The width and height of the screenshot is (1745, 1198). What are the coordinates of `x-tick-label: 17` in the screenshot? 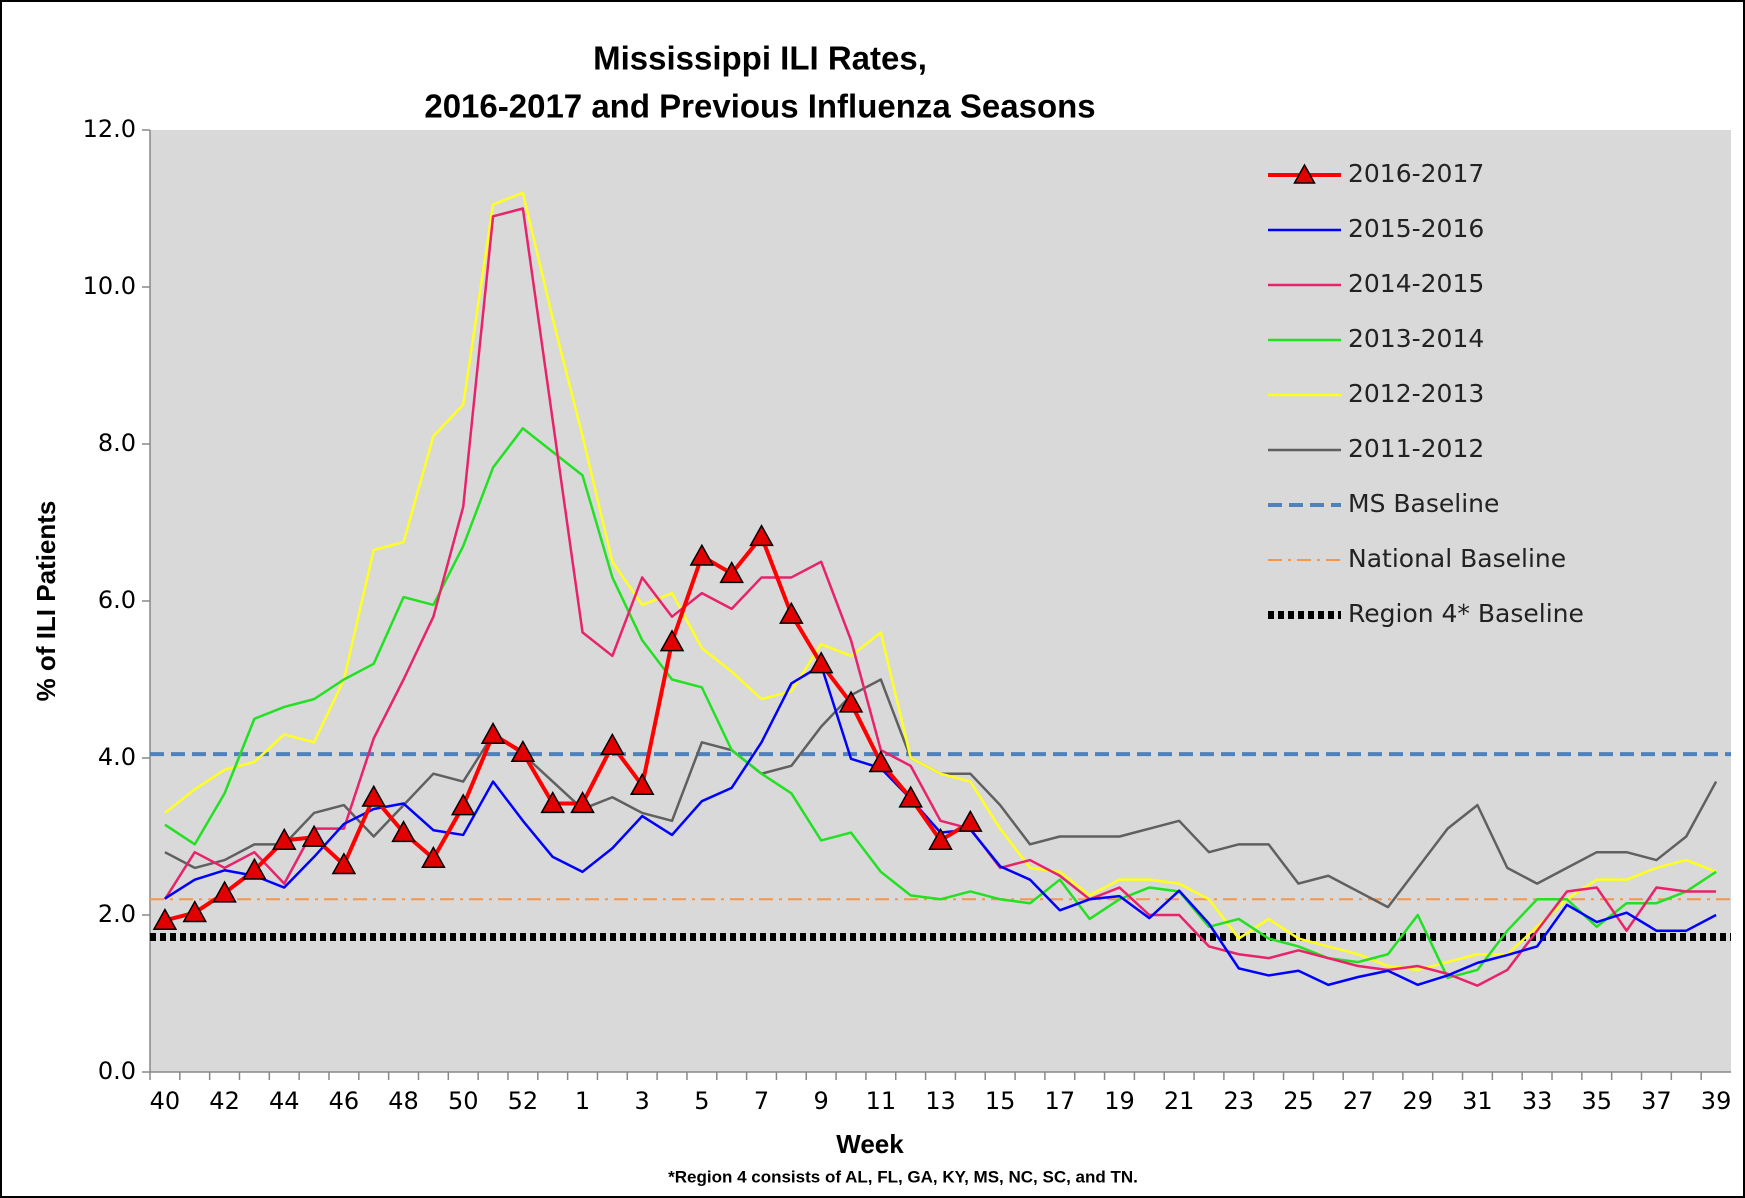 It's located at (1060, 1101).